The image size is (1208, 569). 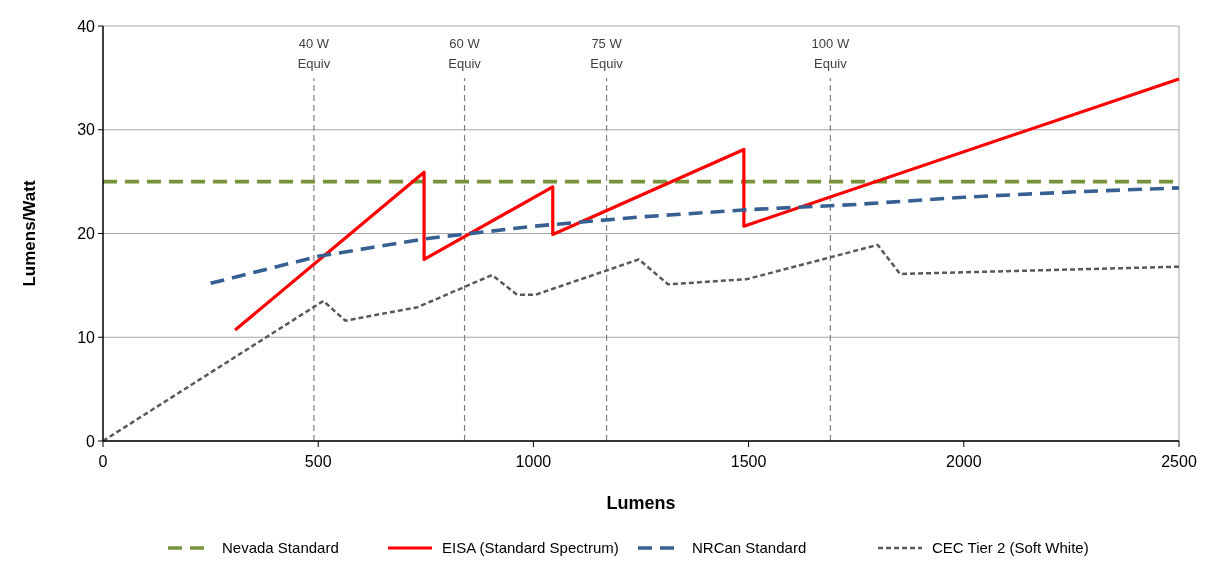 I want to click on y-tick-label: 40, so click(x=86, y=26).